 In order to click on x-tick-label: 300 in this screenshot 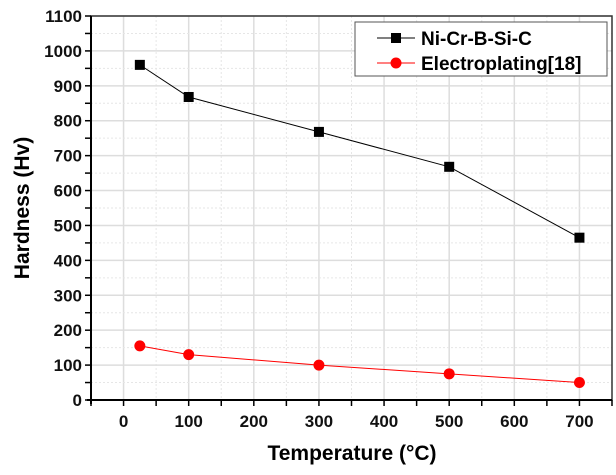, I will do `click(319, 421)`.